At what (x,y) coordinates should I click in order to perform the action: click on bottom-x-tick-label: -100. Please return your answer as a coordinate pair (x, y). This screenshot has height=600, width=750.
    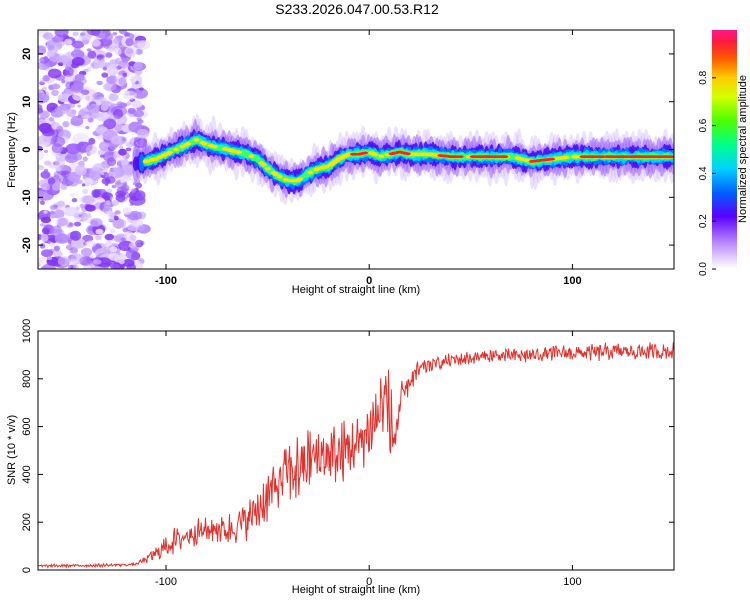
    Looking at the image, I should click on (166, 582).